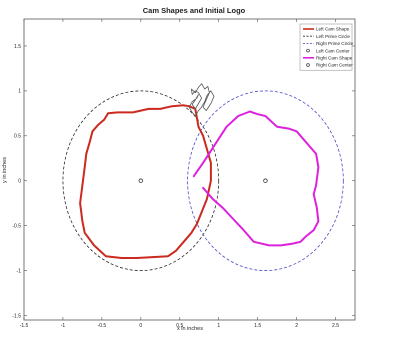 The height and width of the screenshot is (337, 404). I want to click on x-tick-label: -0.5, so click(102, 326).